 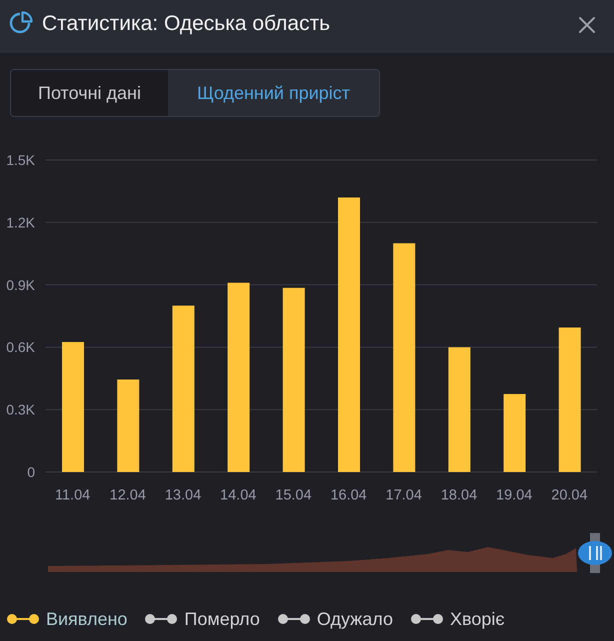 What do you see at coordinates (354, 619) in the screenshot?
I see `legend-label: Одужало` at bounding box center [354, 619].